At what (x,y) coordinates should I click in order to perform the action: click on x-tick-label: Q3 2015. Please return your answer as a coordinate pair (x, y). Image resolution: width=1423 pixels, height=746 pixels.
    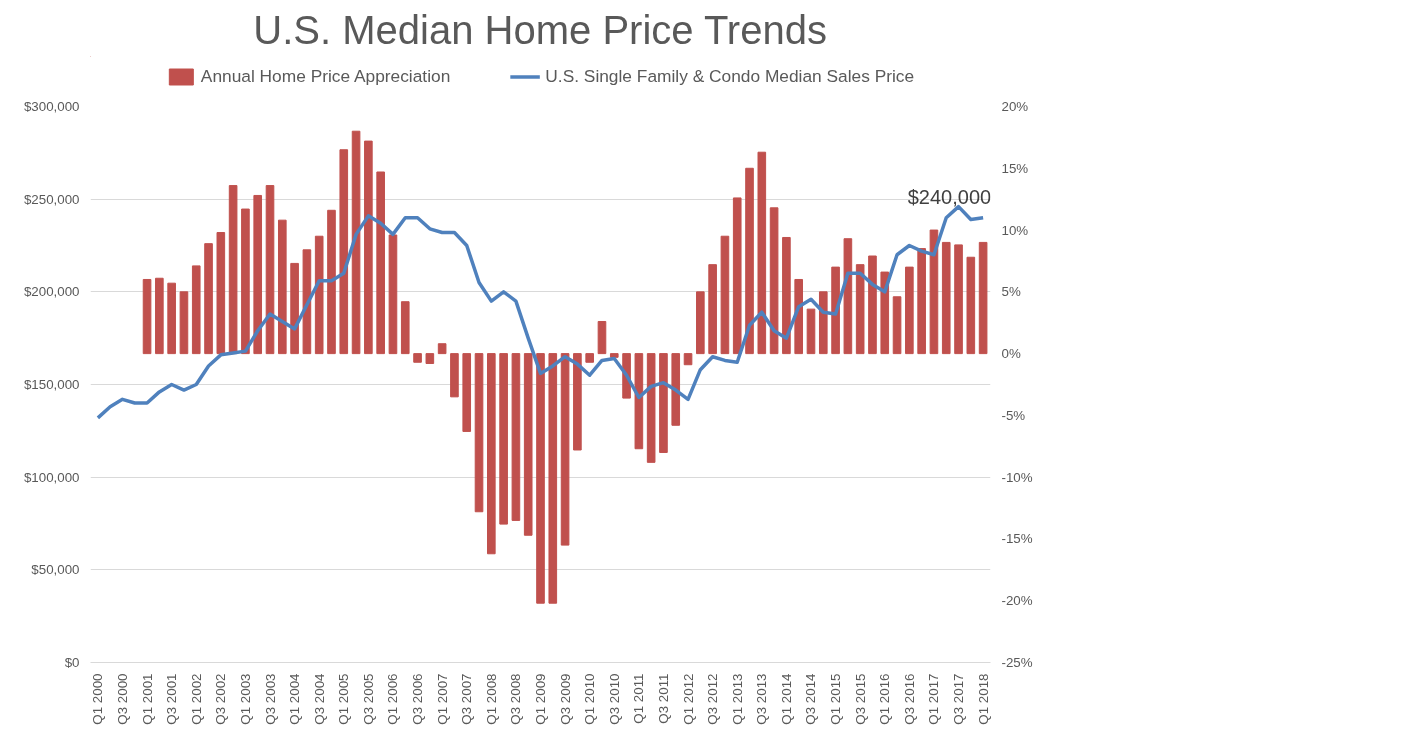
    Looking at the image, I should click on (860, 699).